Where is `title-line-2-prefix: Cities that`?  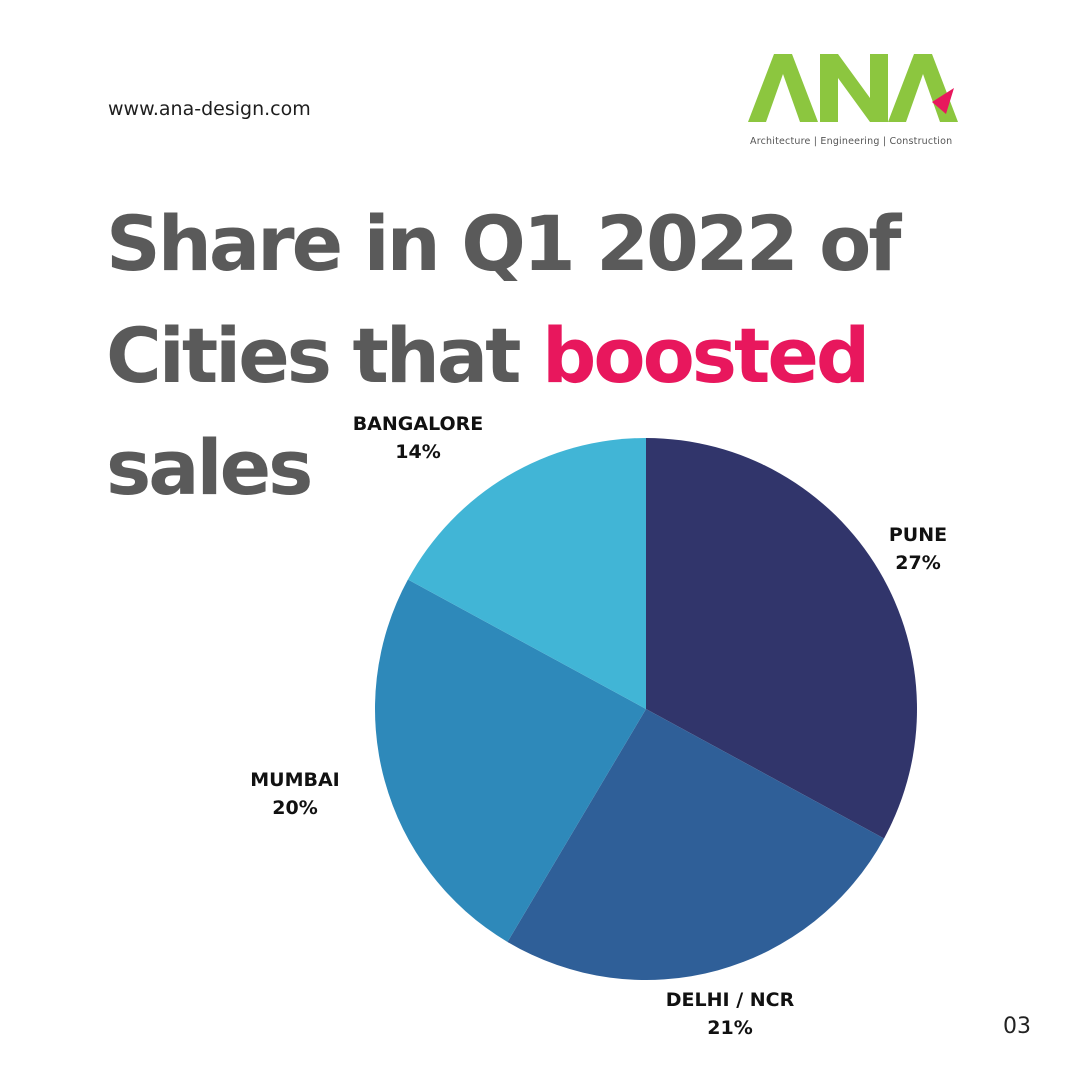
title-line-2-prefix: Cities that is located at coordinates (324, 355).